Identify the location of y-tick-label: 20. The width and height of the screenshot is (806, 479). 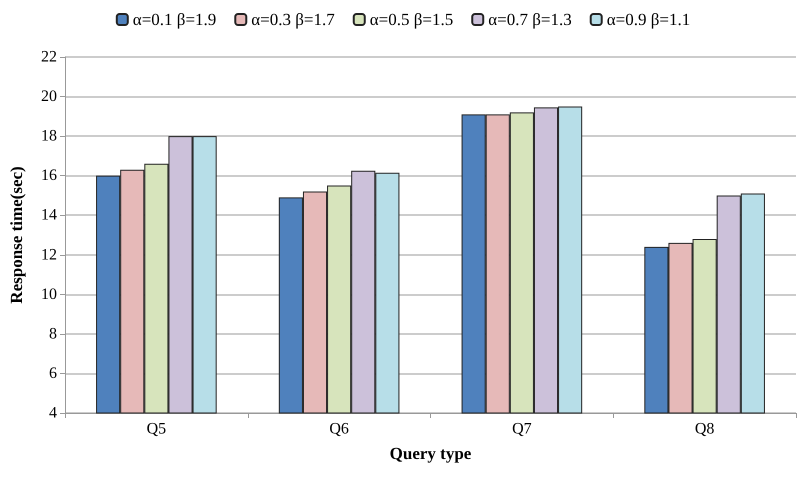
(49, 97).